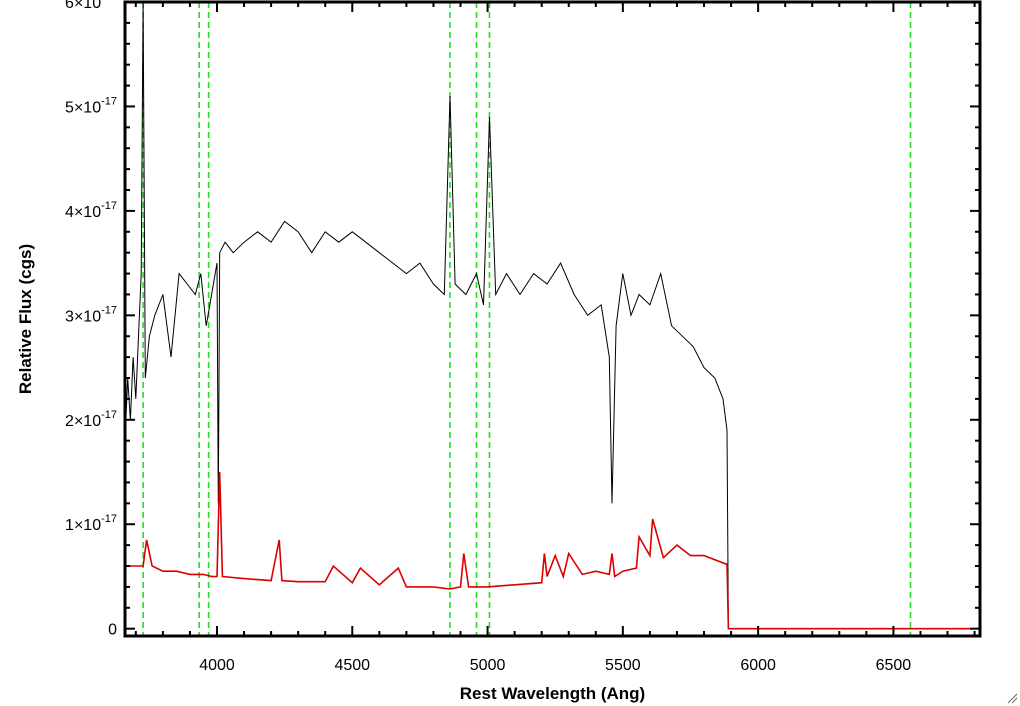 This screenshot has height=706, width=1020. Describe the element at coordinates (91, 105) in the screenshot. I see `y-tick-label: 5×10⁻¹⁷` at that location.